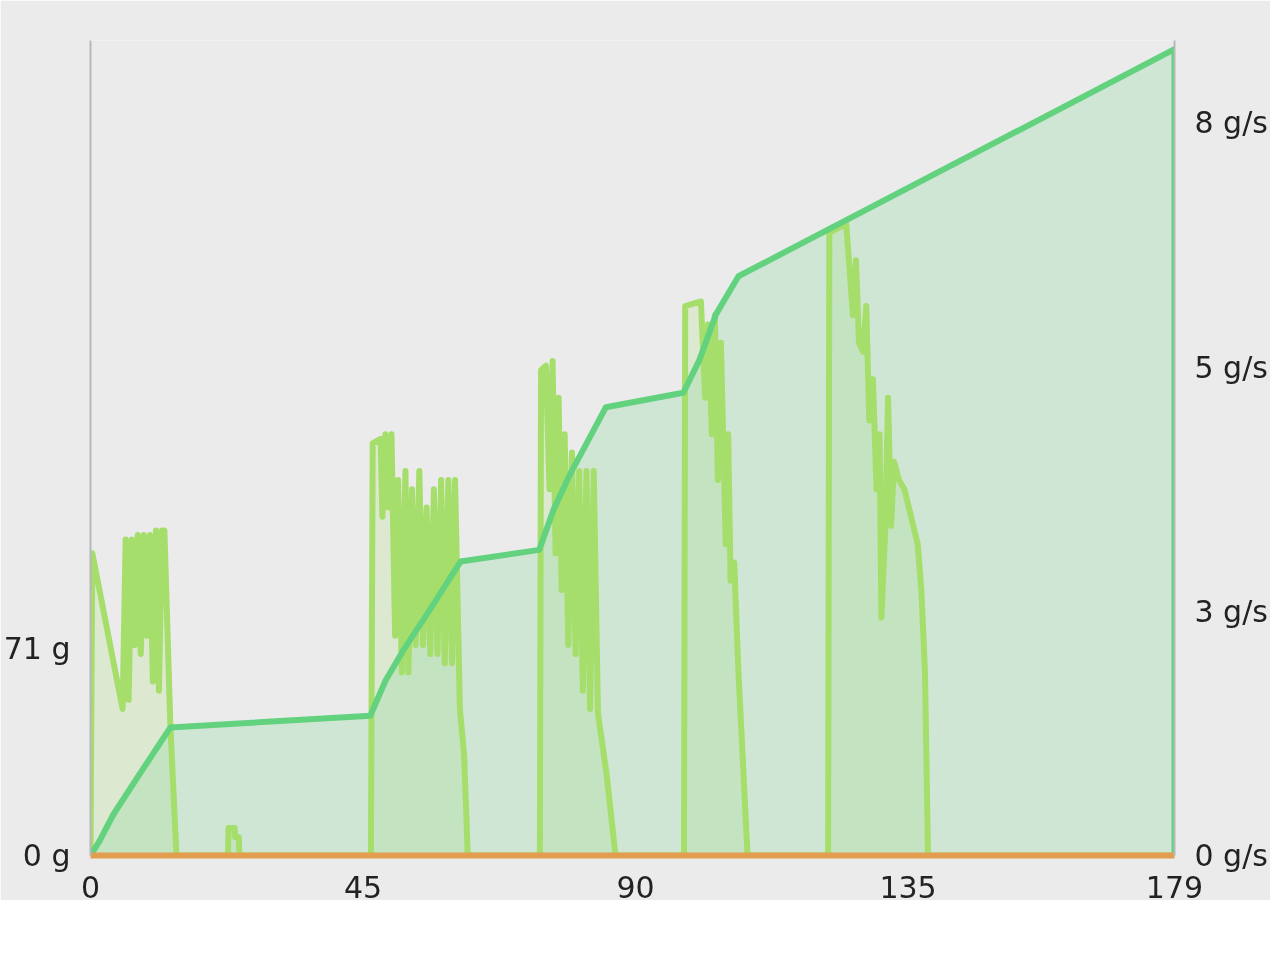 This screenshot has width=1280, height=960. Describe the element at coordinates (1231, 367) in the screenshot. I see `y2-tick-label: 5 g/s` at that location.